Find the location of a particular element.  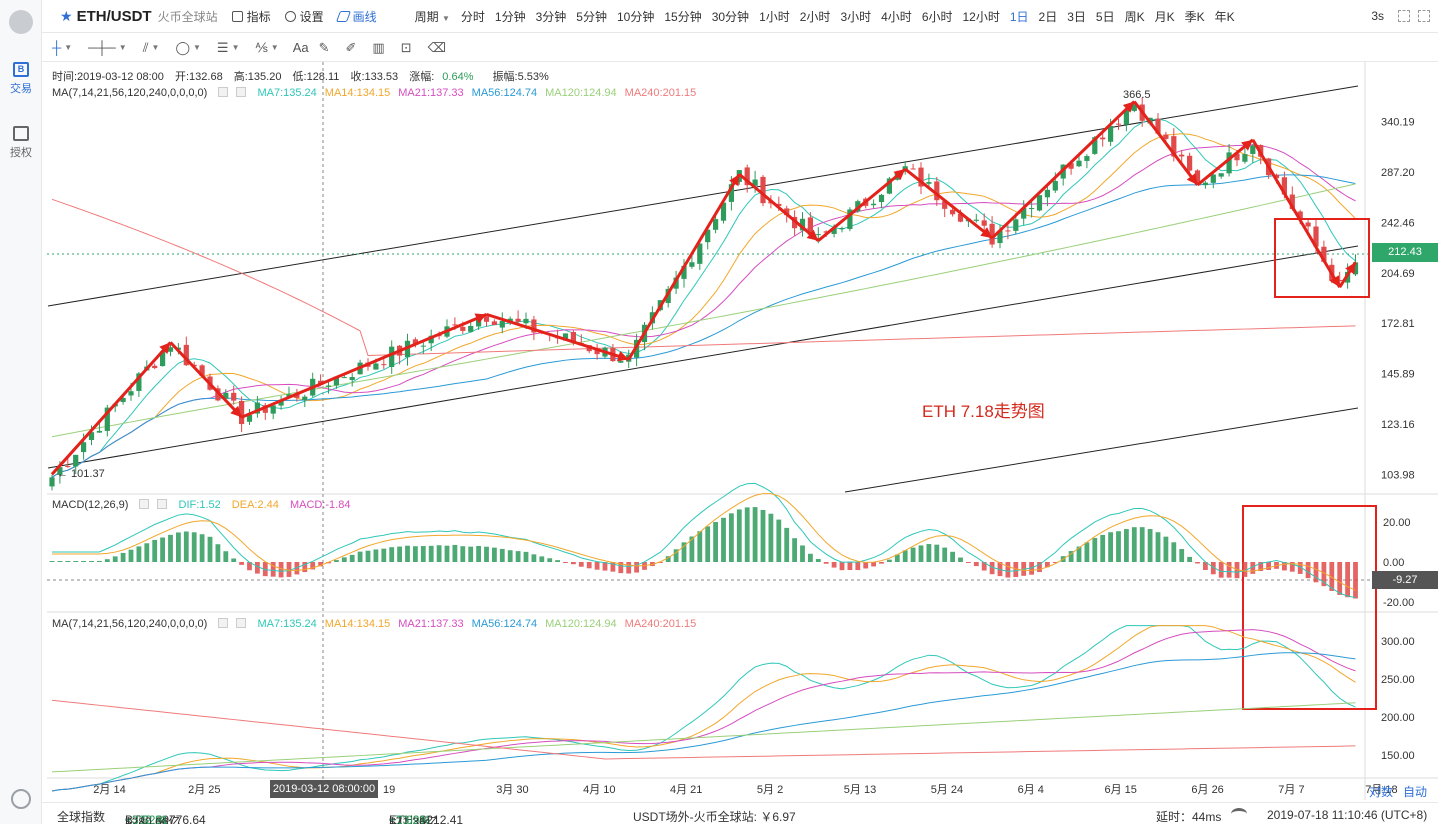

lock-icon: ⊡ is located at coordinates (406, 47).